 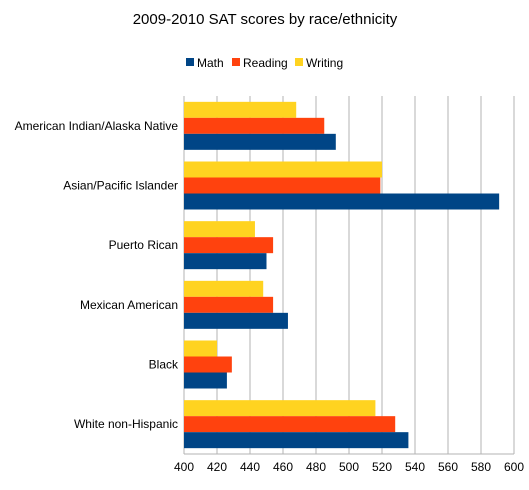 What do you see at coordinates (126, 424) in the screenshot?
I see `category-label-white-non-hispanic: White non-Hispanic` at bounding box center [126, 424].